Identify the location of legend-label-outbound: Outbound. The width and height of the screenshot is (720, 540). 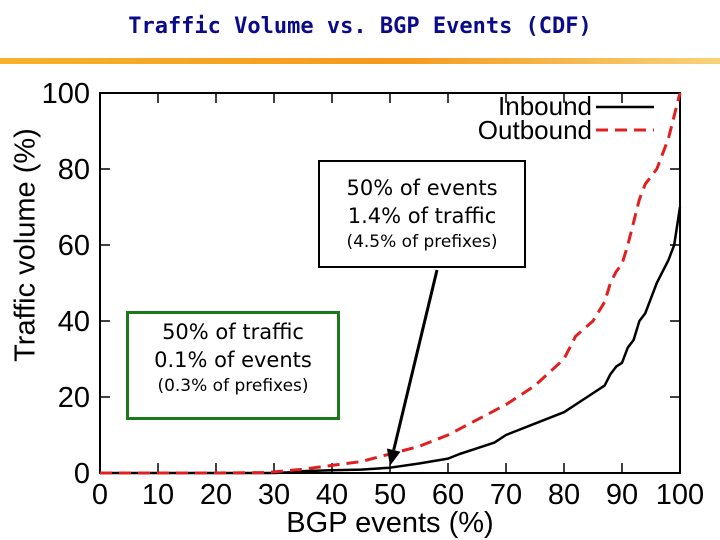
(535, 130).